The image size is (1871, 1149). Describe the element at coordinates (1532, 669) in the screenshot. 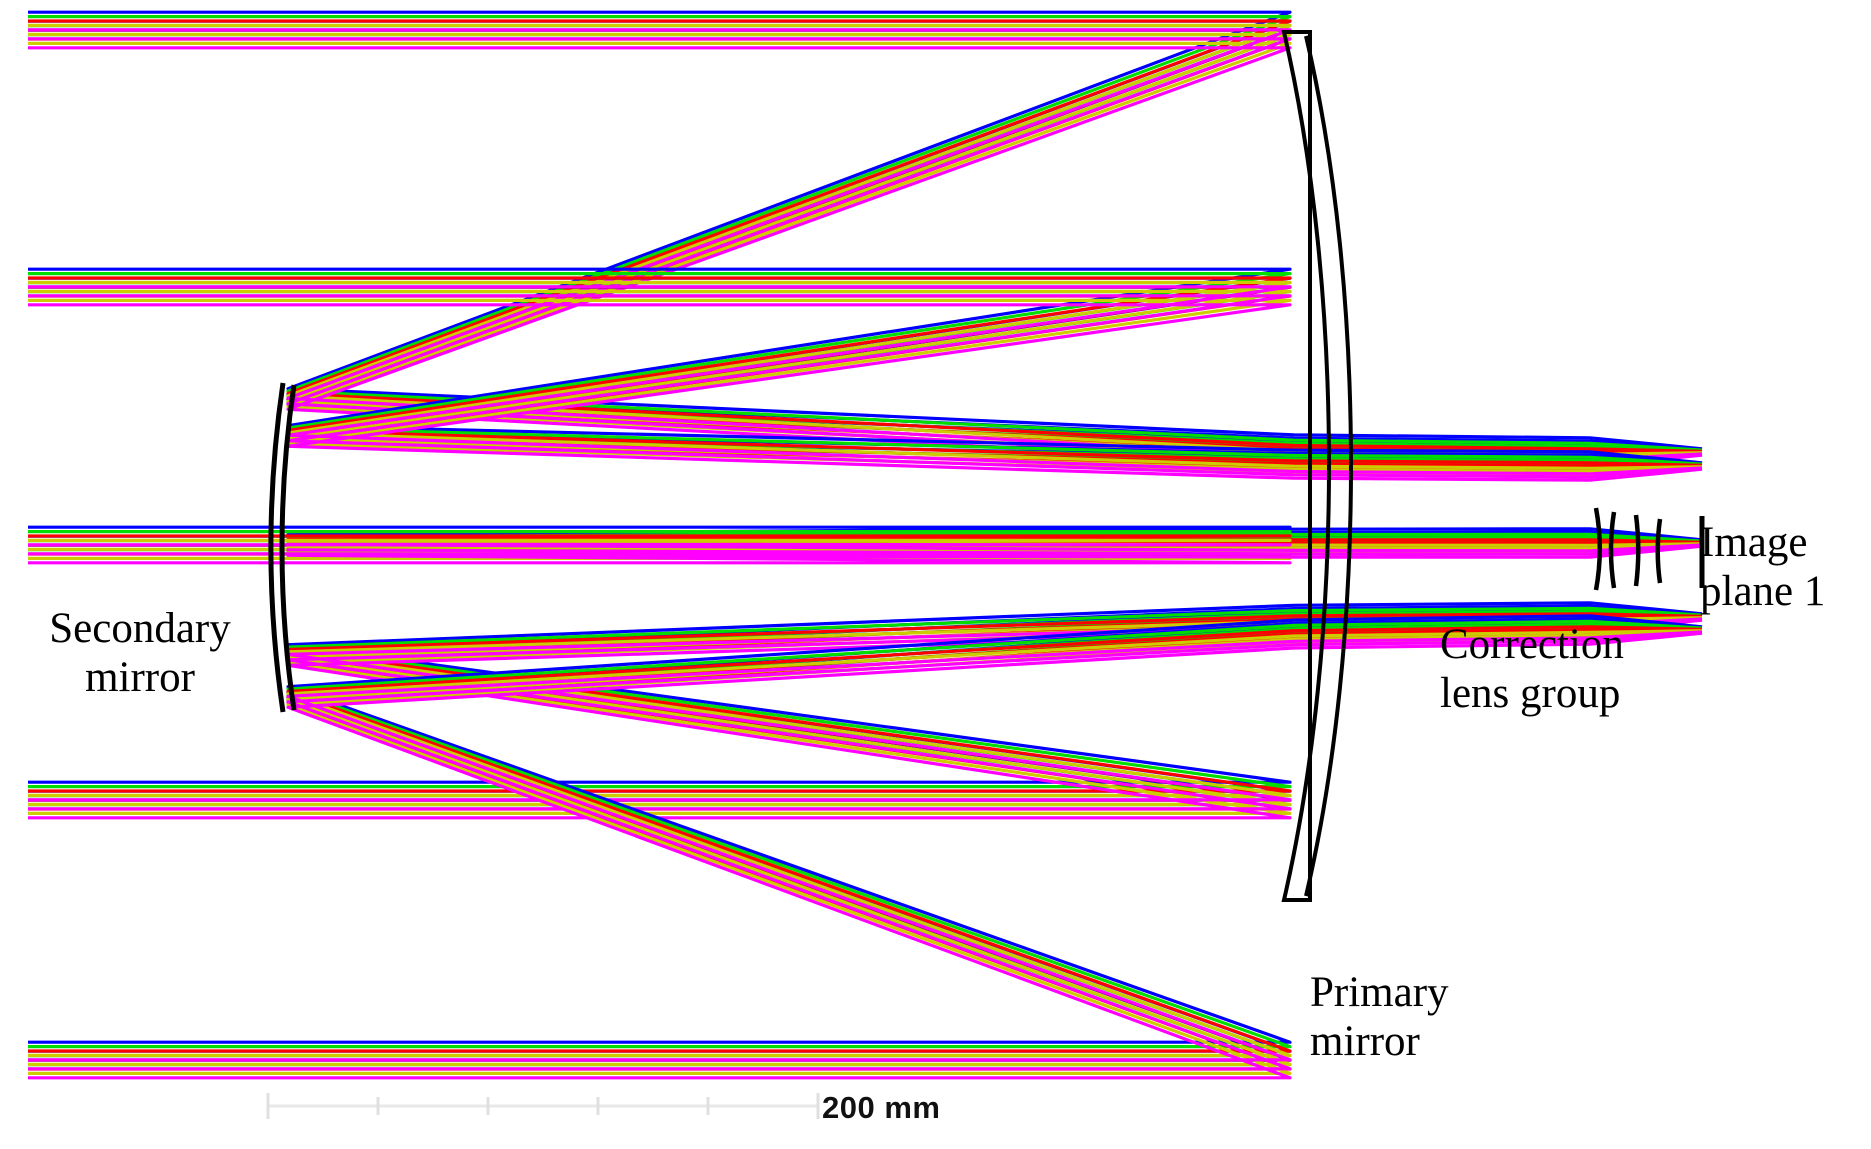

I see `label-correction-lens-group: Correction lens group` at that location.